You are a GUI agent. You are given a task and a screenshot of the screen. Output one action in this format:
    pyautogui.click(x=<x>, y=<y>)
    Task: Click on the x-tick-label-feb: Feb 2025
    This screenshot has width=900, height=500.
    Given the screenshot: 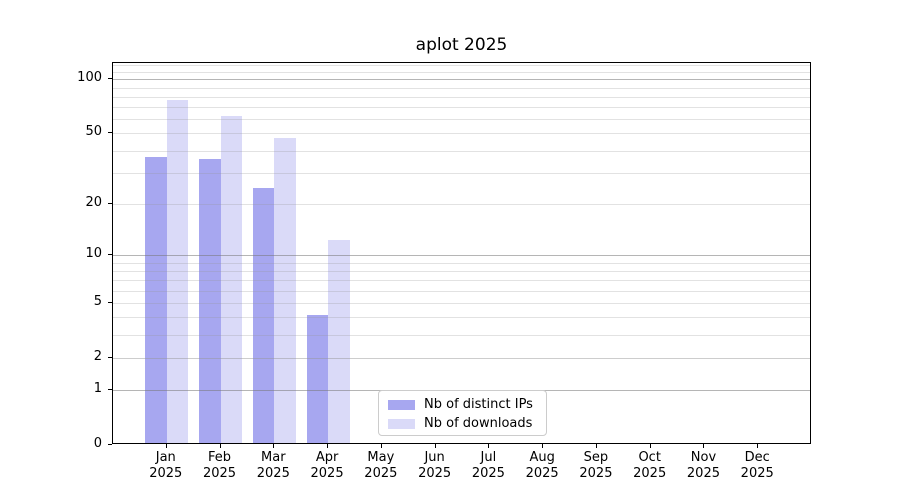 What is the action you would take?
    pyautogui.click(x=220, y=466)
    